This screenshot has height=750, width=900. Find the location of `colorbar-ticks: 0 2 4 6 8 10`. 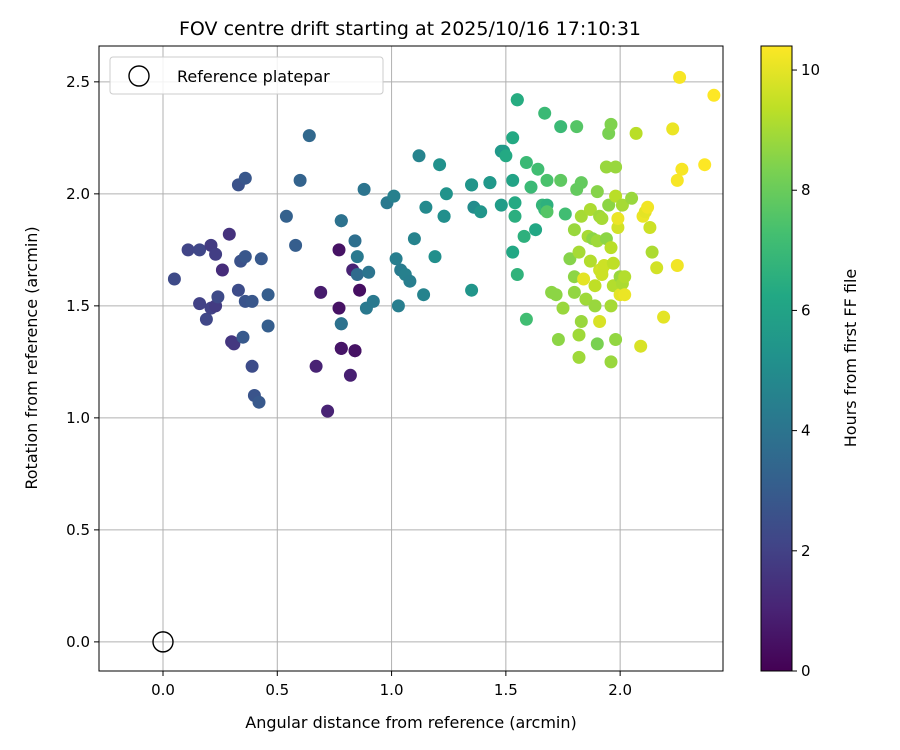

colorbar-ticks: 0 2 4 6 8 10 is located at coordinates (806, 370).